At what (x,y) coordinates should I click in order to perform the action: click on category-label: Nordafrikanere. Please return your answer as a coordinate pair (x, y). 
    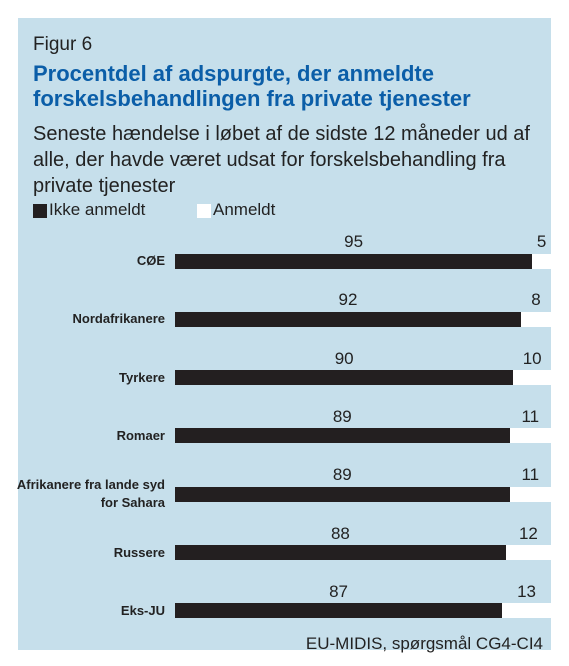
    Looking at the image, I should click on (118, 319).